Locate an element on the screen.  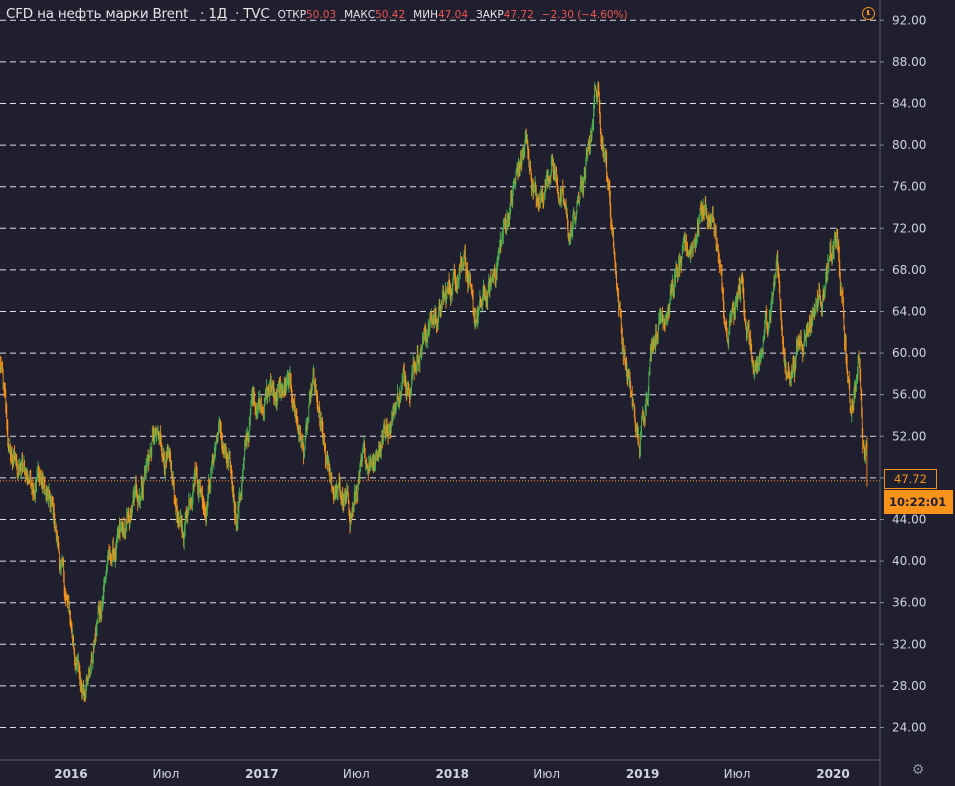
close-value: 47.72 is located at coordinates (518, 15).